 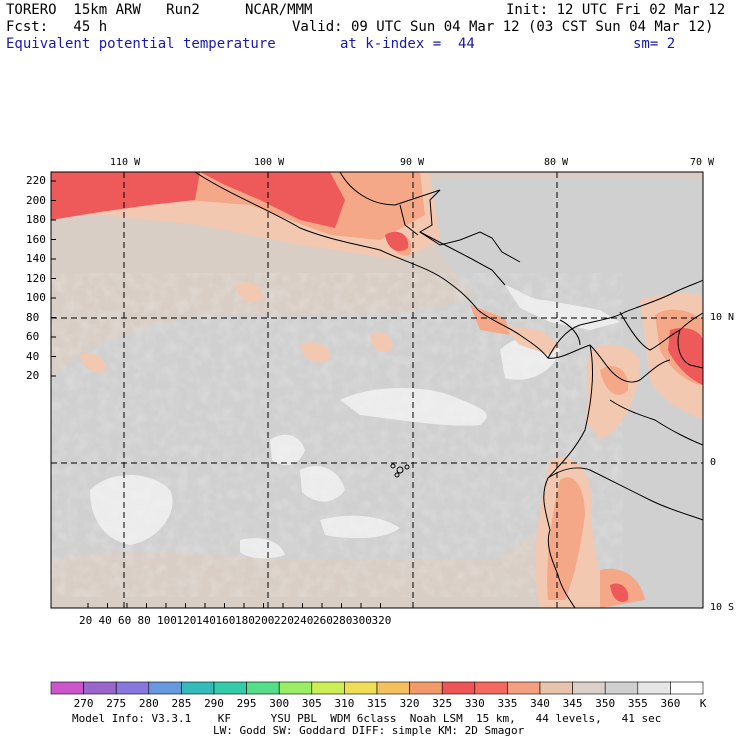 What do you see at coordinates (36, 297) in the screenshot?
I see `y-tick-label: 100` at bounding box center [36, 297].